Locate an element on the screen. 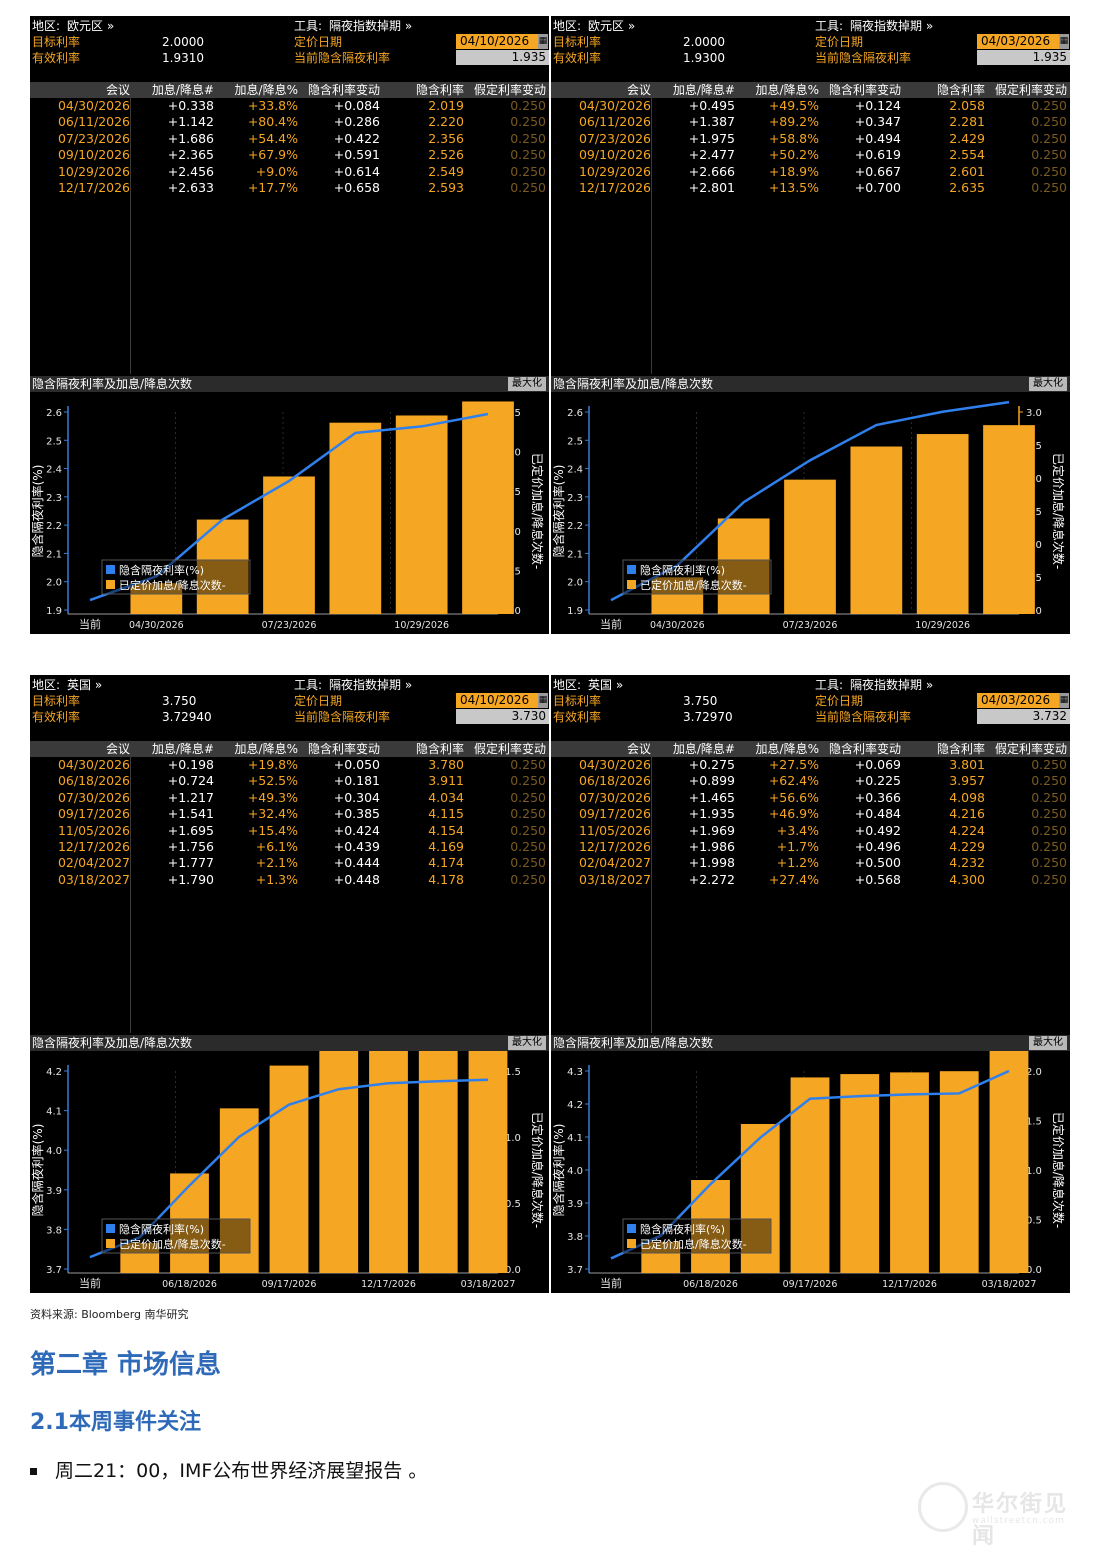  table-row: 02/04/2027 +1.777 +2.1% +0.444 4.174 0.250 is located at coordinates (289, 863).